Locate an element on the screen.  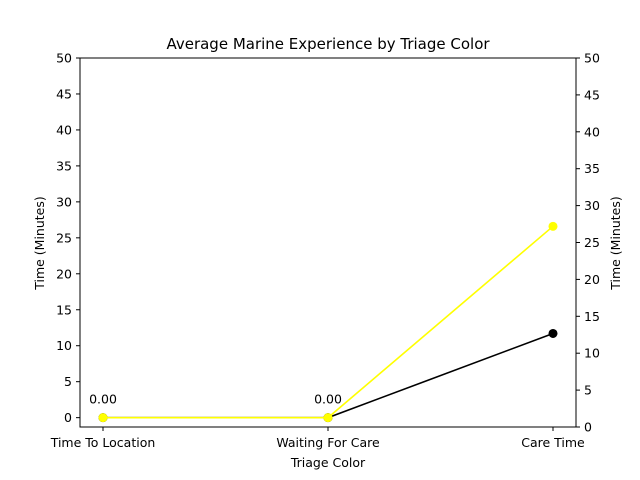
y-tick-label-left-15: 15 is located at coordinates (64, 309).